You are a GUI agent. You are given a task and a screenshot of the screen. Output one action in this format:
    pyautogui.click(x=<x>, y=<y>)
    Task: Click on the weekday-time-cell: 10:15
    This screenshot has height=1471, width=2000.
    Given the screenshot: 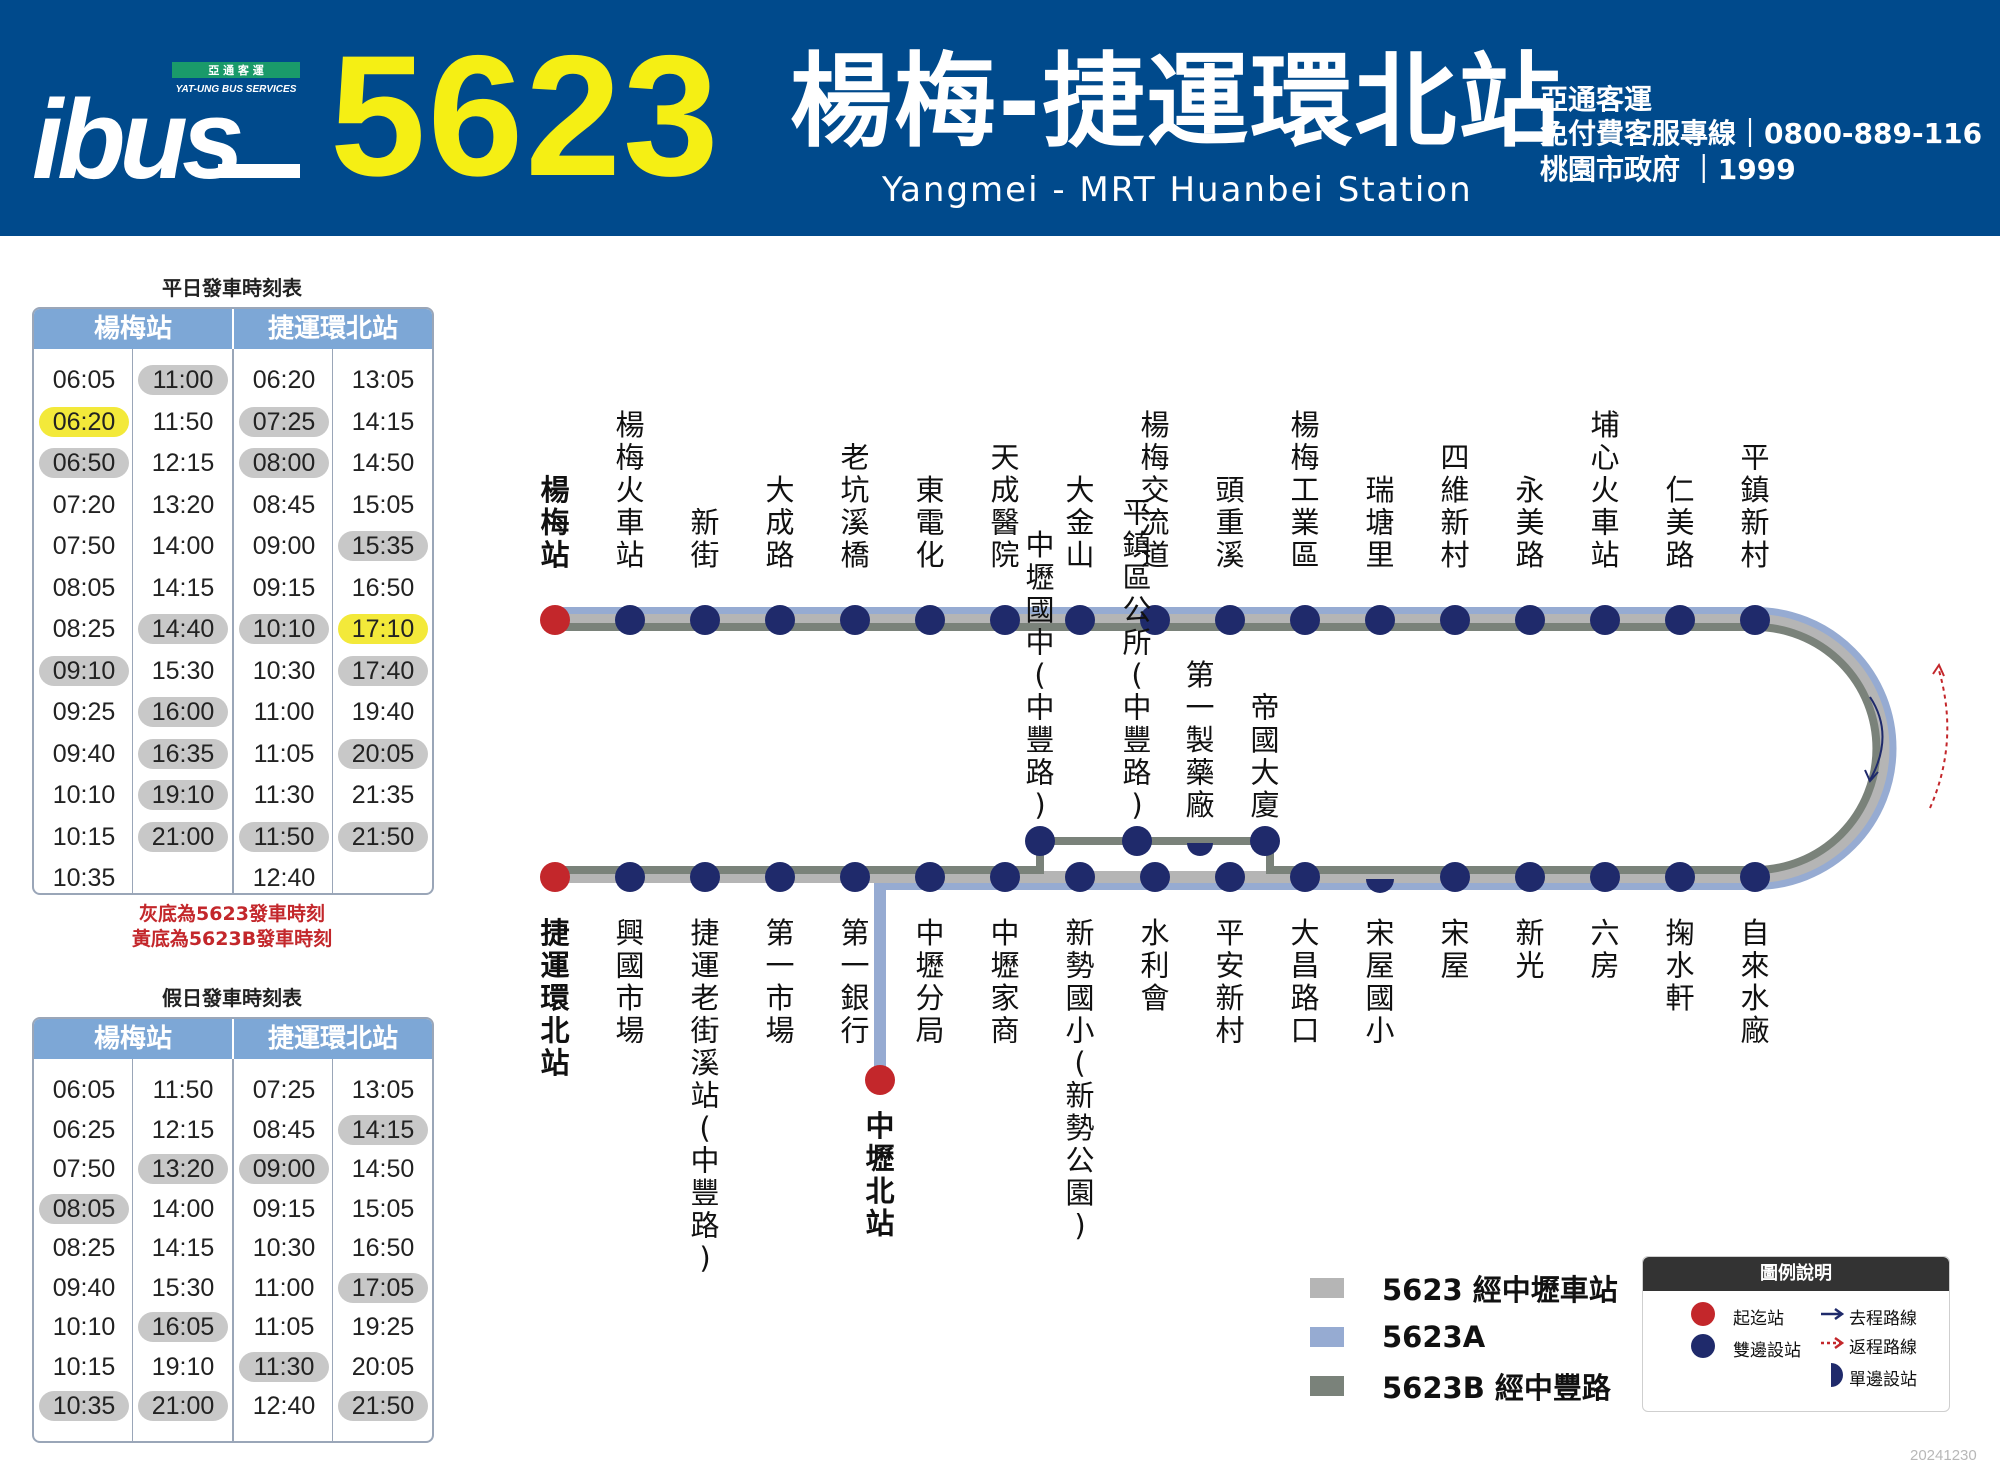 What is the action you would take?
    pyautogui.click(x=84, y=836)
    